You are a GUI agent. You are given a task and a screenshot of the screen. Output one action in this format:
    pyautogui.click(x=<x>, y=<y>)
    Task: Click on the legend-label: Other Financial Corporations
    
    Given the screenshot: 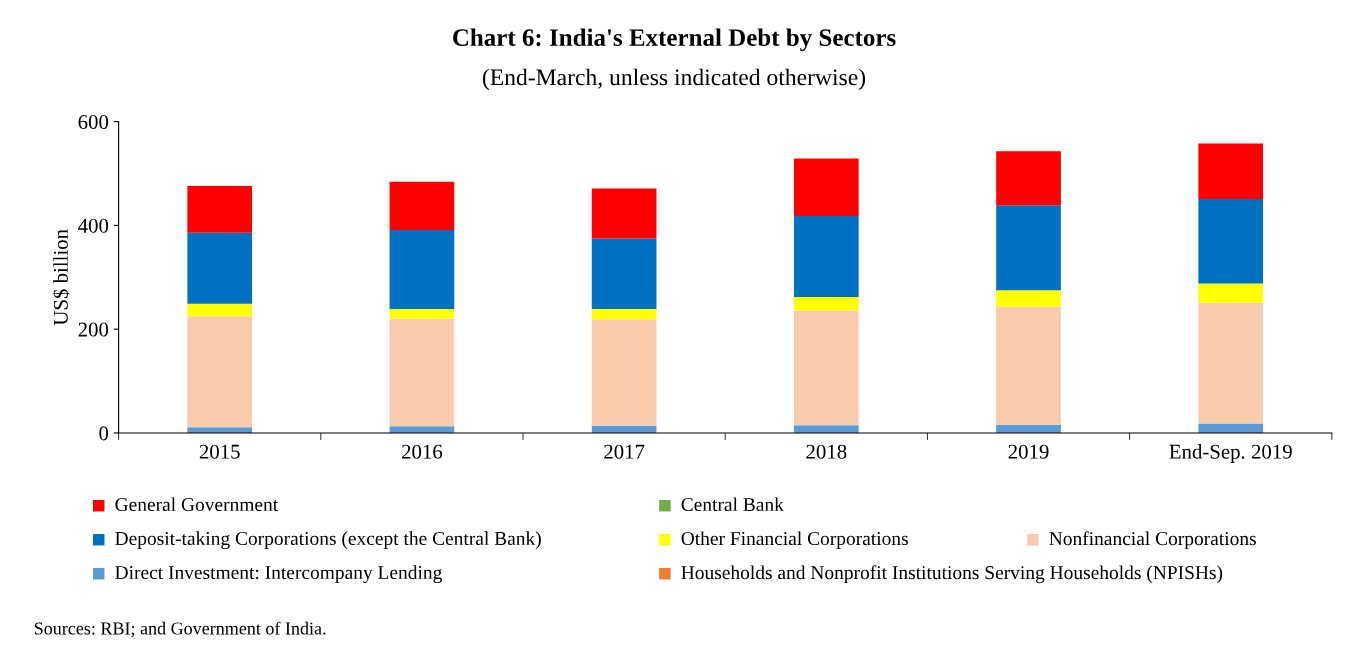 What is the action you would take?
    pyautogui.click(x=794, y=540)
    